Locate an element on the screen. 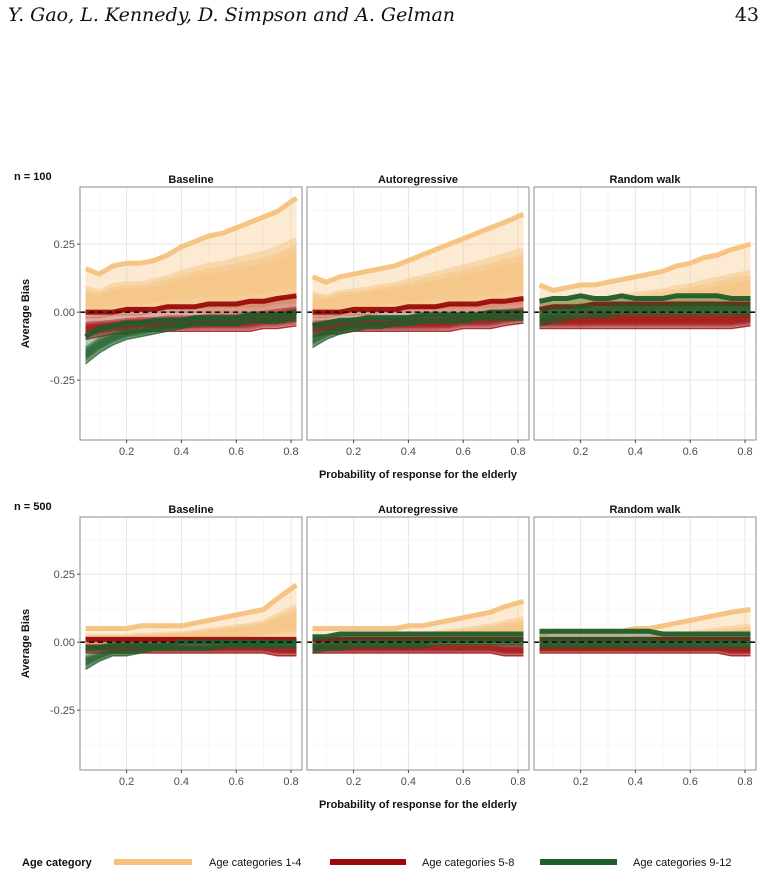 This screenshot has width=765, height=876. y-tick-label: 0.25 is located at coordinates (64, 575).